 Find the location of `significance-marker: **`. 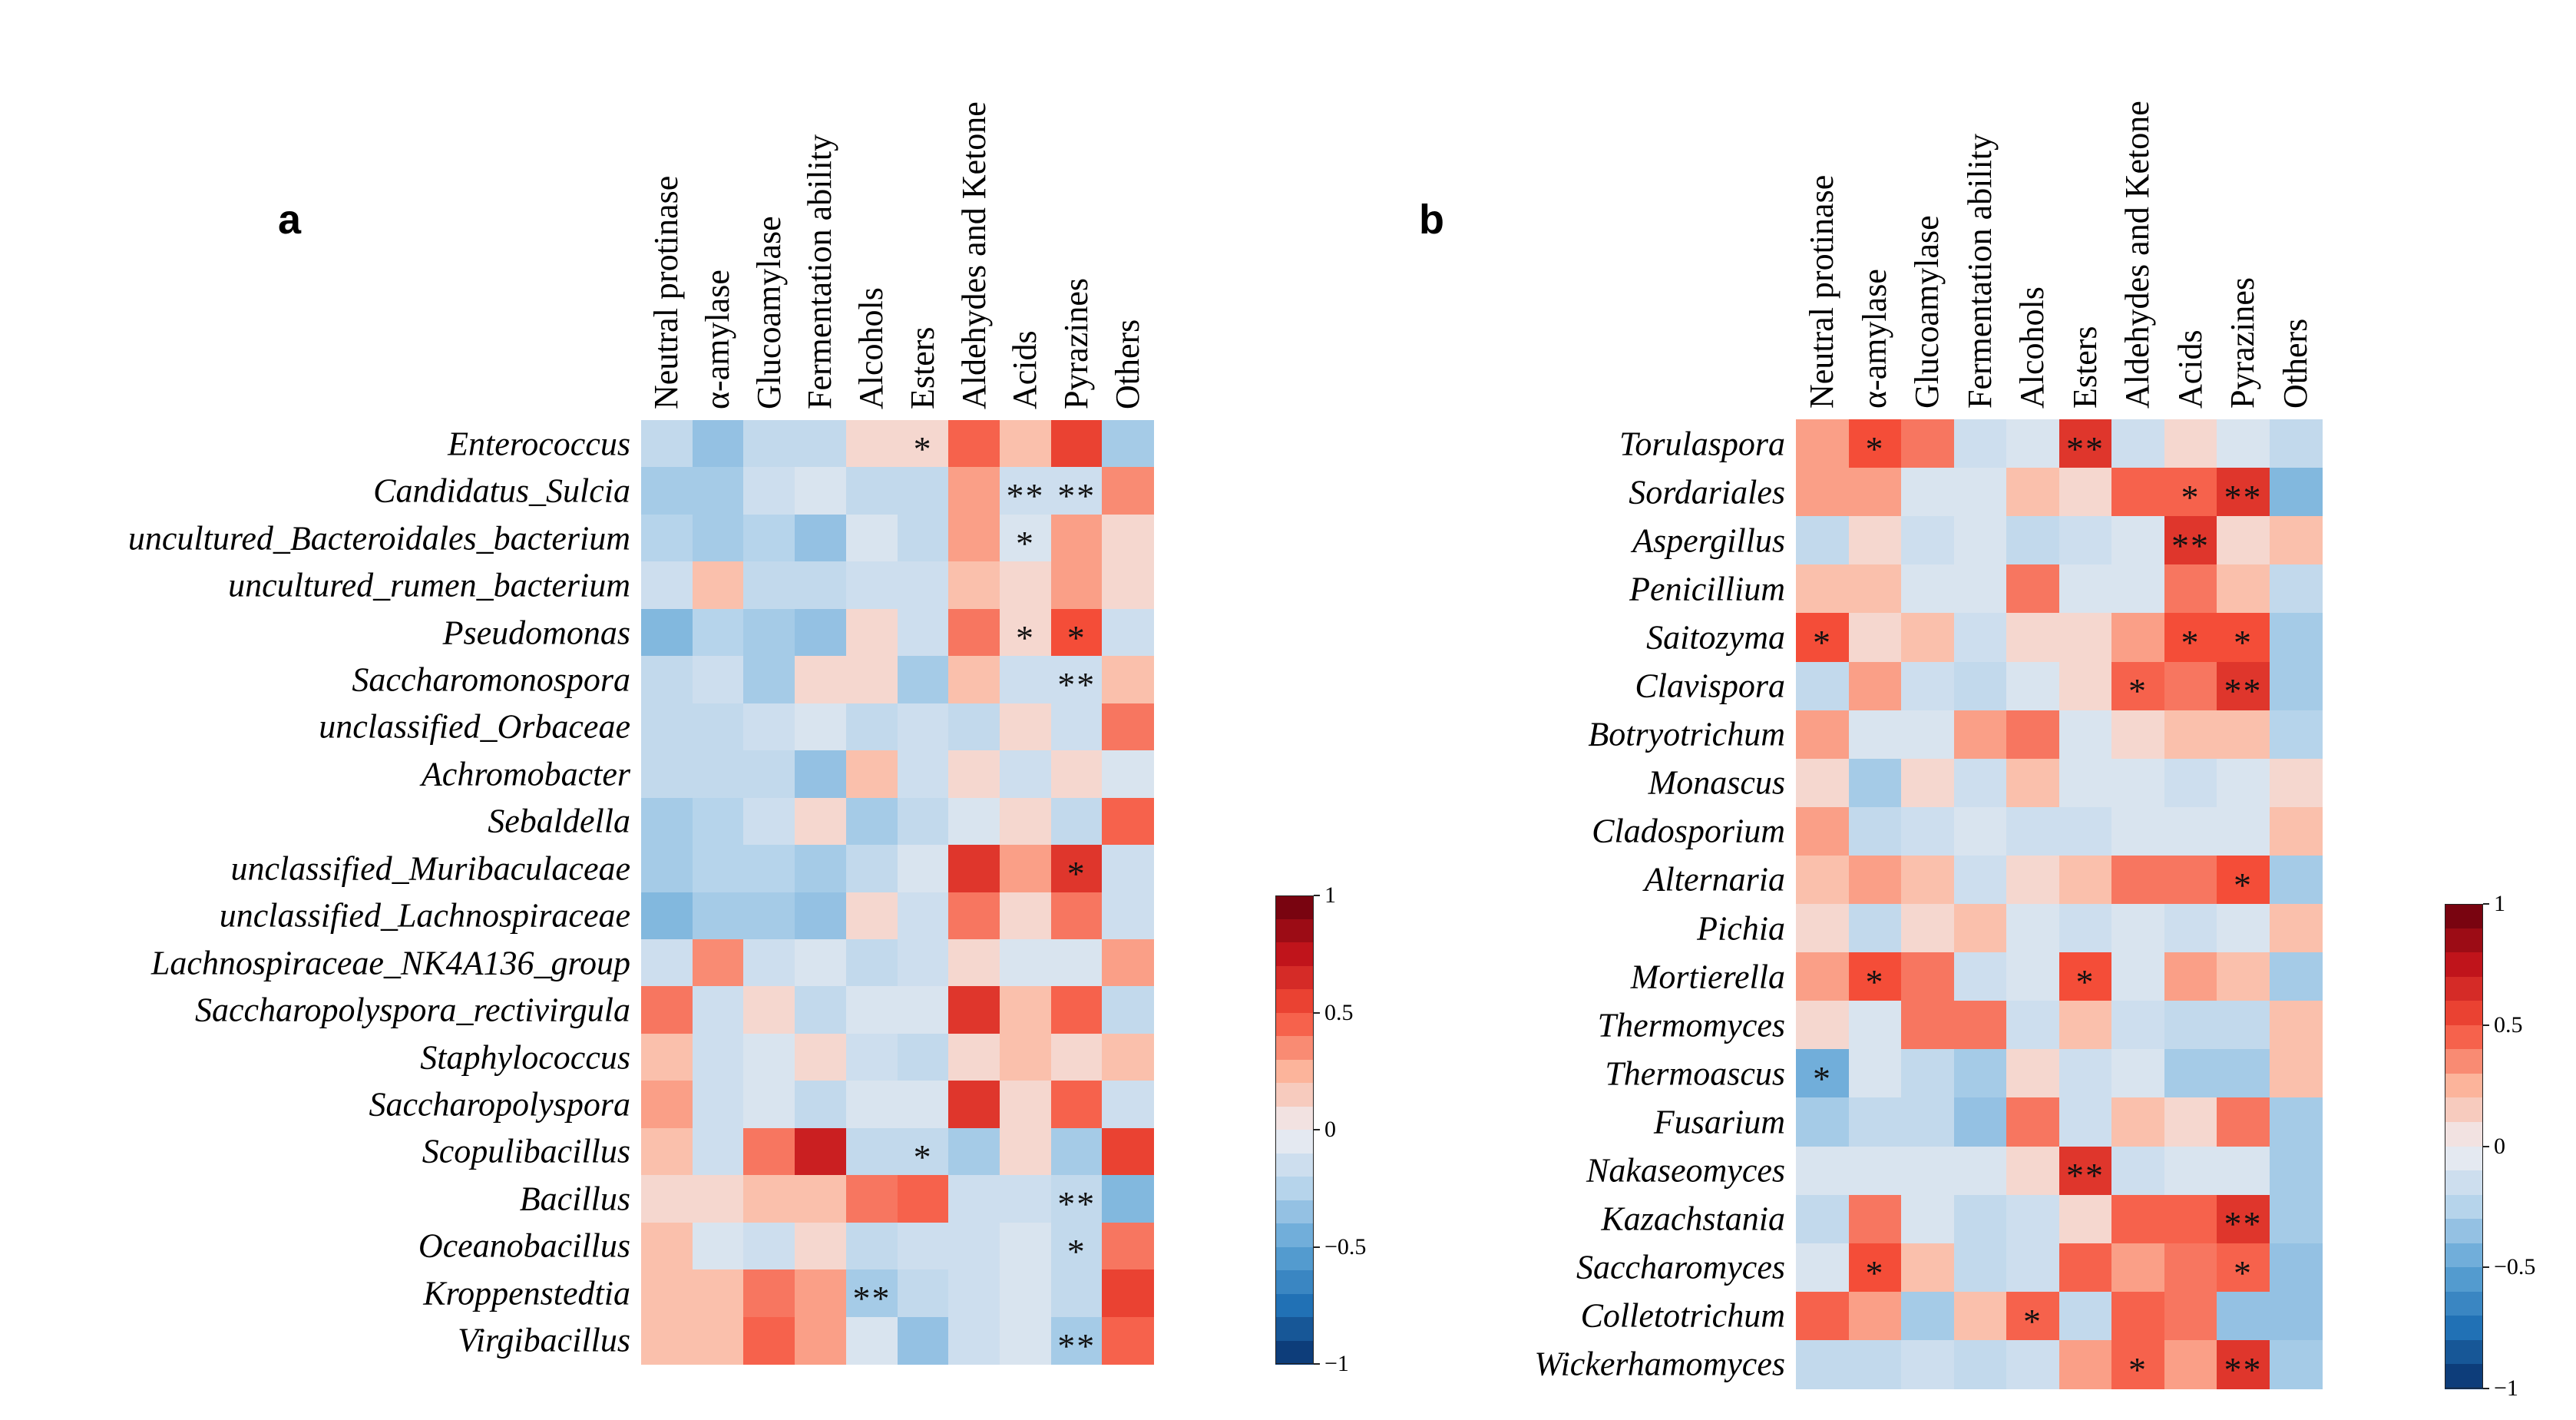

significance-marker: ** is located at coordinates (2243, 691).